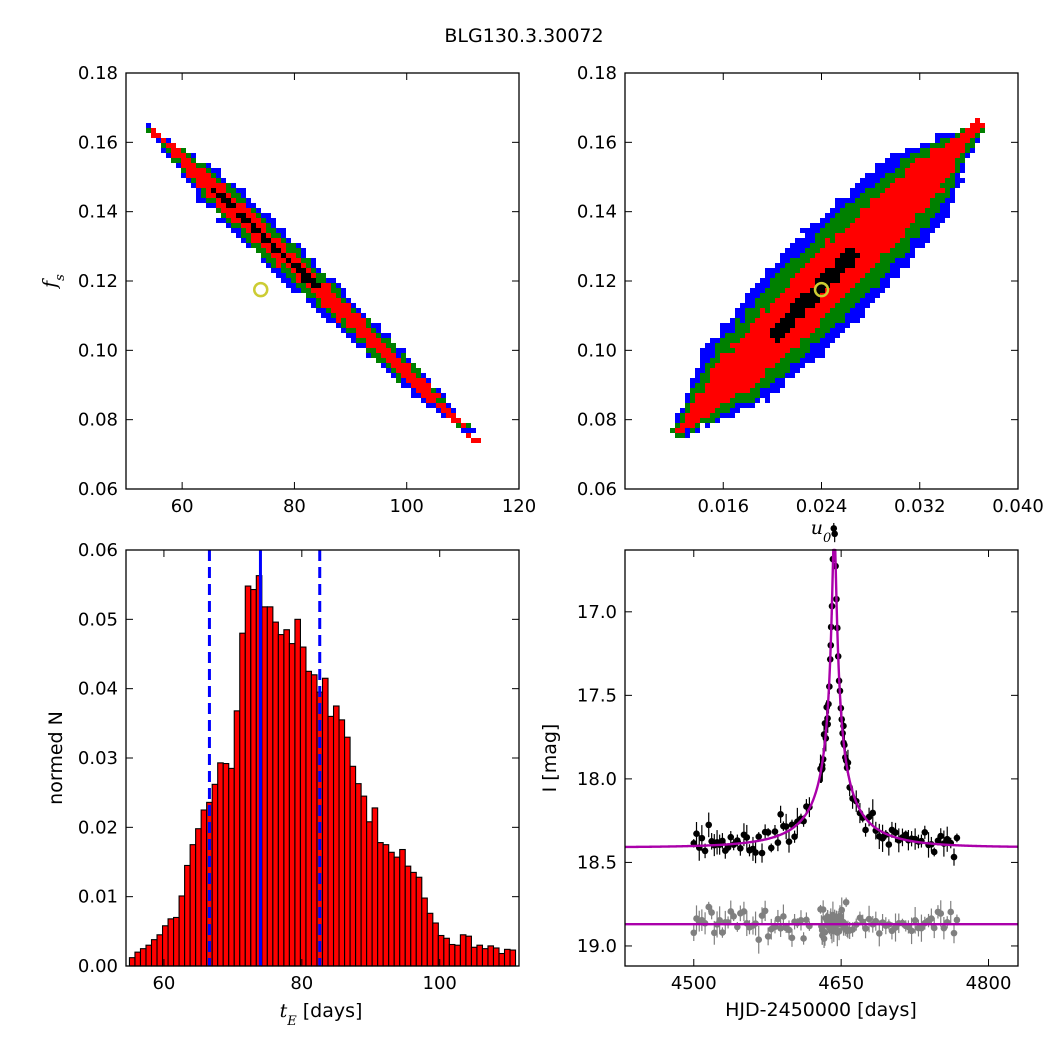 Image resolution: width=1050 pixels, height=1050 pixels. I want to click on residual-point, so click(879, 933).